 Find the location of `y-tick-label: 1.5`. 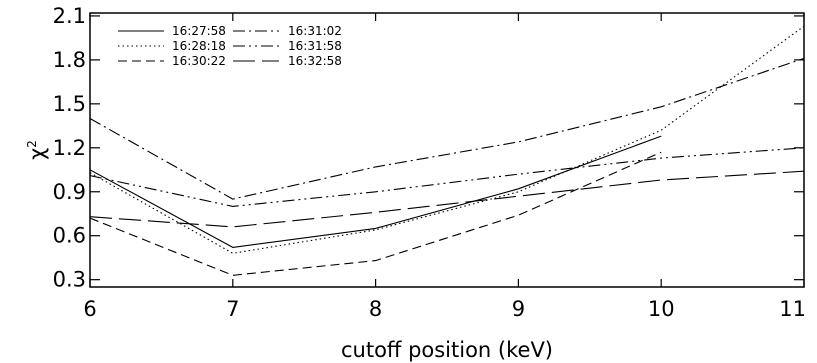

y-tick-label: 1.5 is located at coordinates (69, 104).